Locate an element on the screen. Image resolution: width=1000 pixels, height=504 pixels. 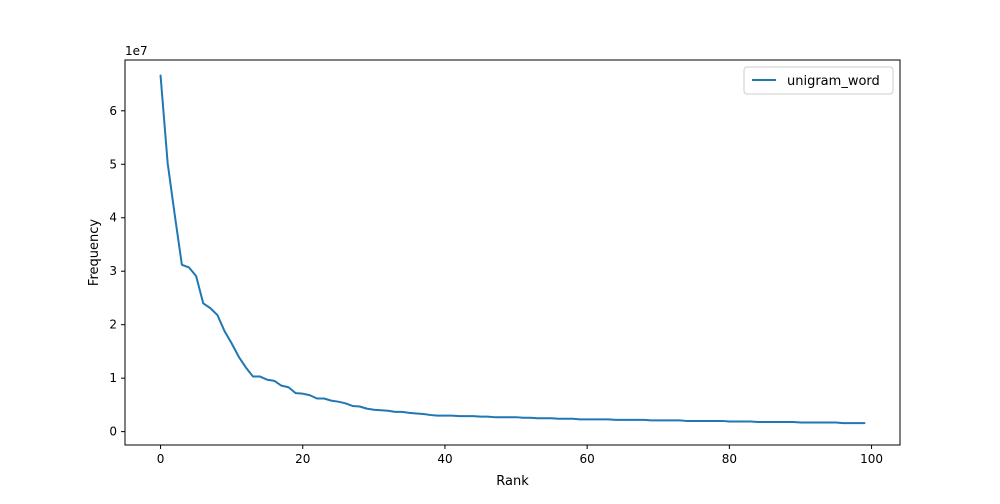
y-tick-label: 2 is located at coordinates (113, 325).